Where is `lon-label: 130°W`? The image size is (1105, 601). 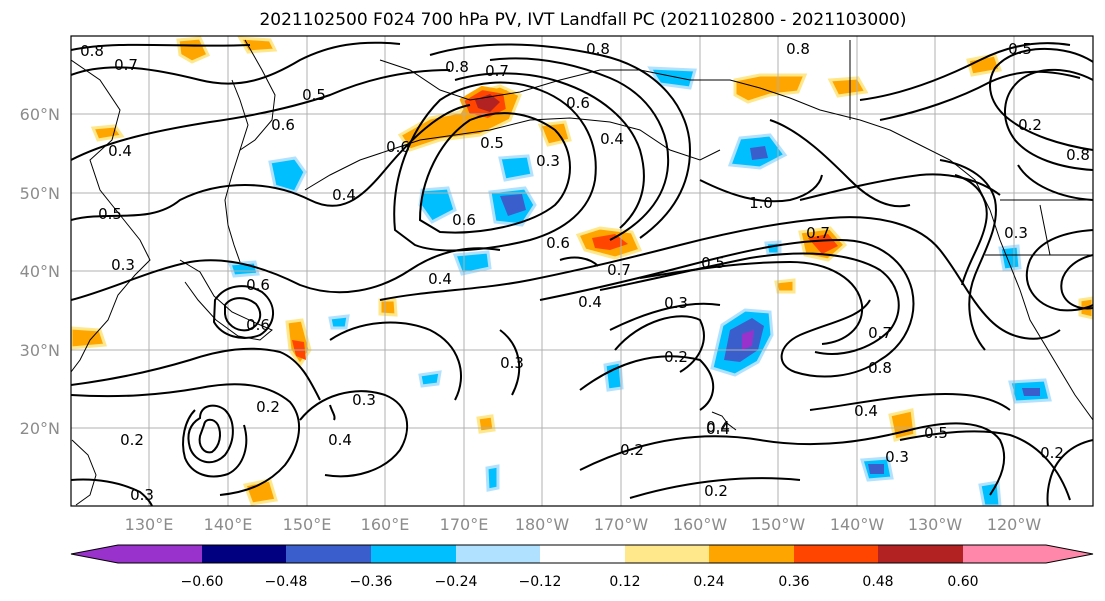 lon-label: 130°W is located at coordinates (935, 524).